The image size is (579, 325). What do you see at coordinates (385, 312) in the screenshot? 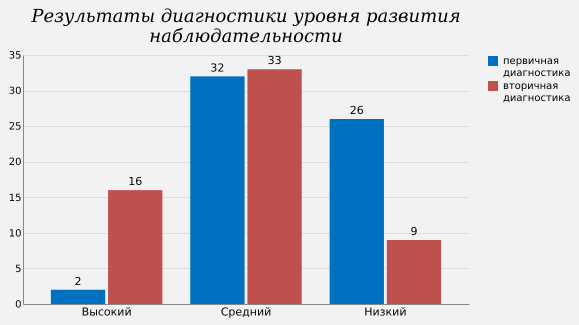
I see `x-tick-label: Низкий` at bounding box center [385, 312].